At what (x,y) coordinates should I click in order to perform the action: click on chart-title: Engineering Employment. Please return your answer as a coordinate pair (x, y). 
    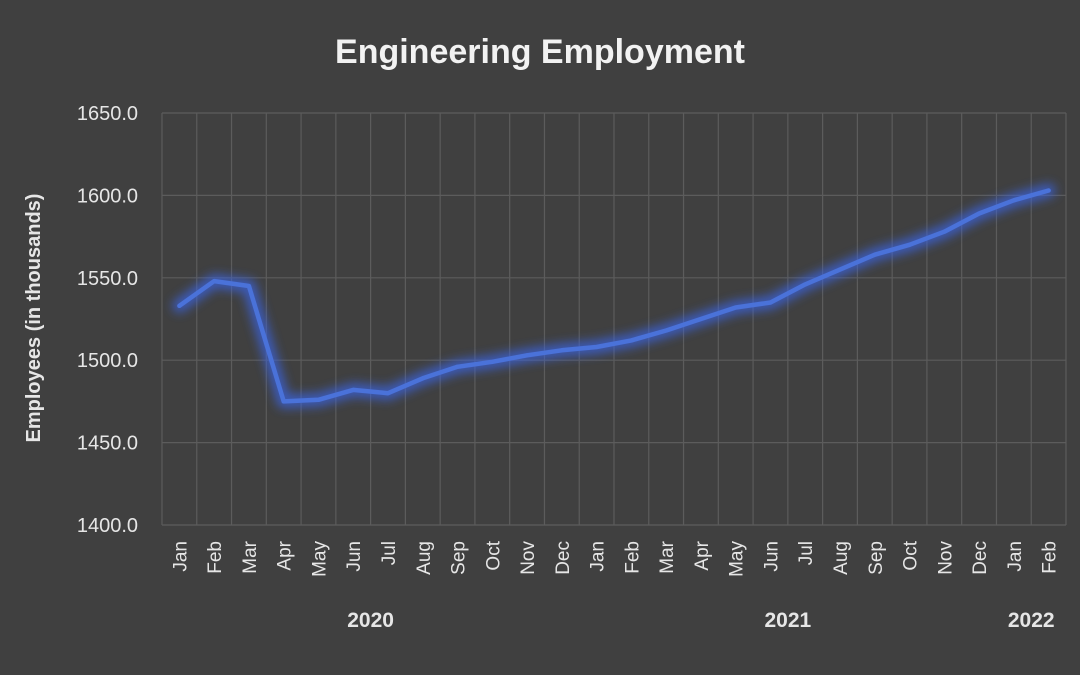
    Looking at the image, I should click on (540, 52).